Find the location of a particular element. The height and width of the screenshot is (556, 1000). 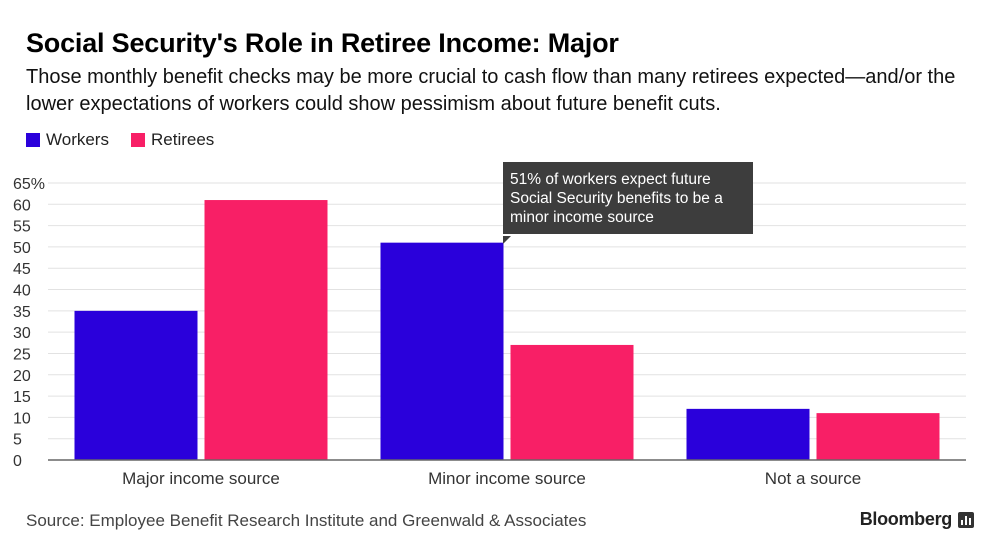

y-tick-label: 15 is located at coordinates (22, 397).